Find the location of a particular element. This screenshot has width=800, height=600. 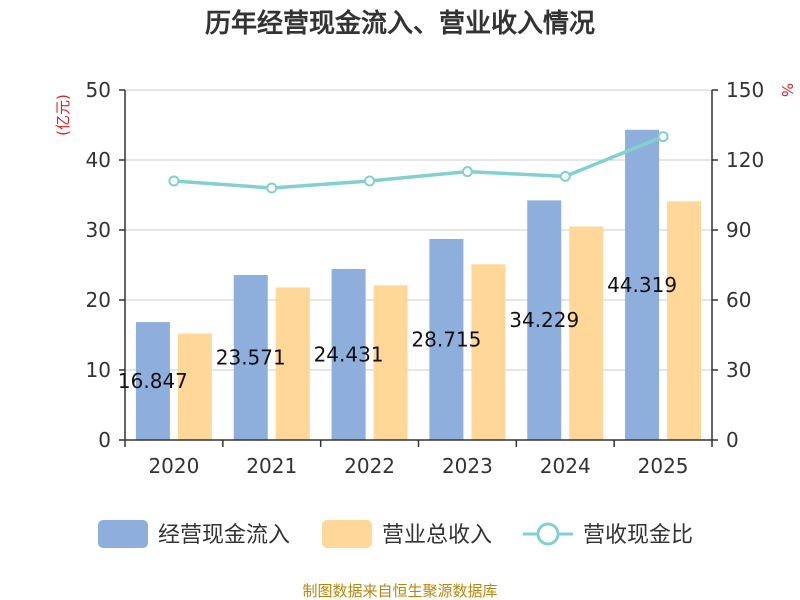

legend-marker-ratio is located at coordinates (548, 534).